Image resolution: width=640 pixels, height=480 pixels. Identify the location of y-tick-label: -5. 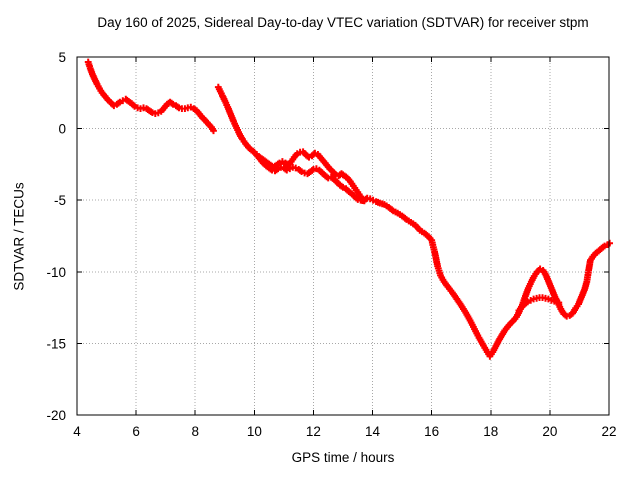
(60, 200).